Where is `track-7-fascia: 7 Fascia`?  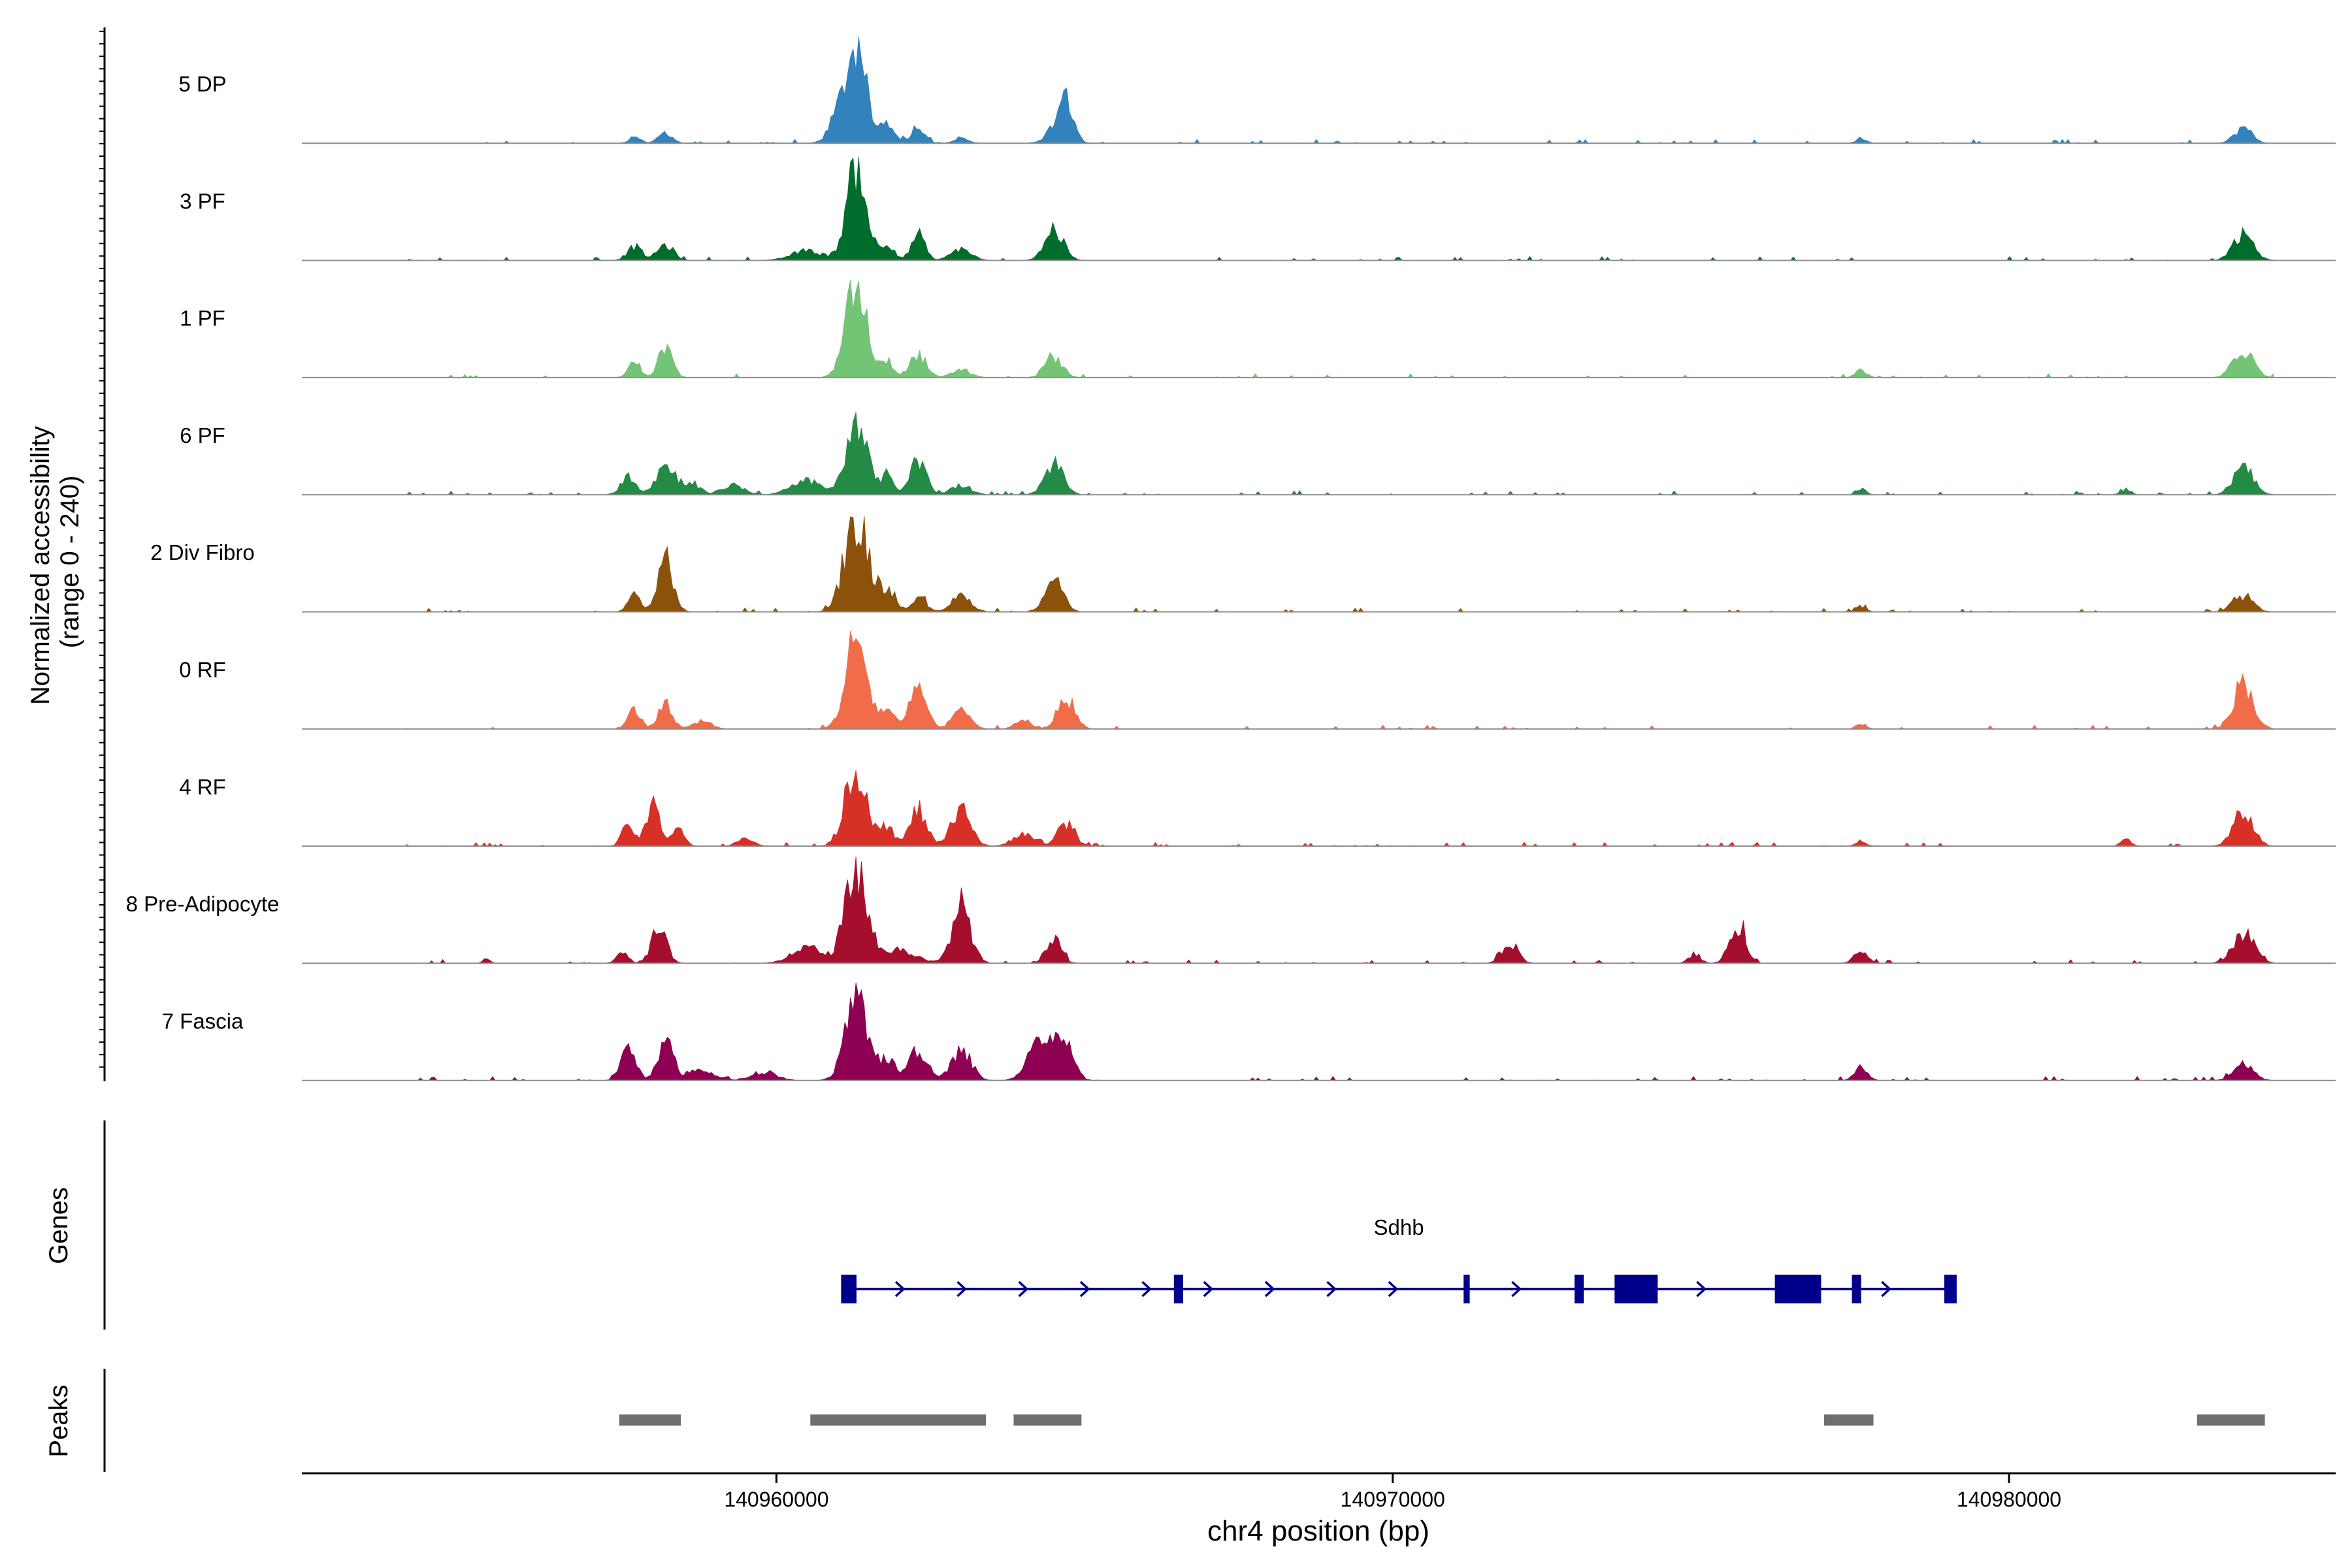 track-7-fascia: 7 Fascia is located at coordinates (1249, 1031).